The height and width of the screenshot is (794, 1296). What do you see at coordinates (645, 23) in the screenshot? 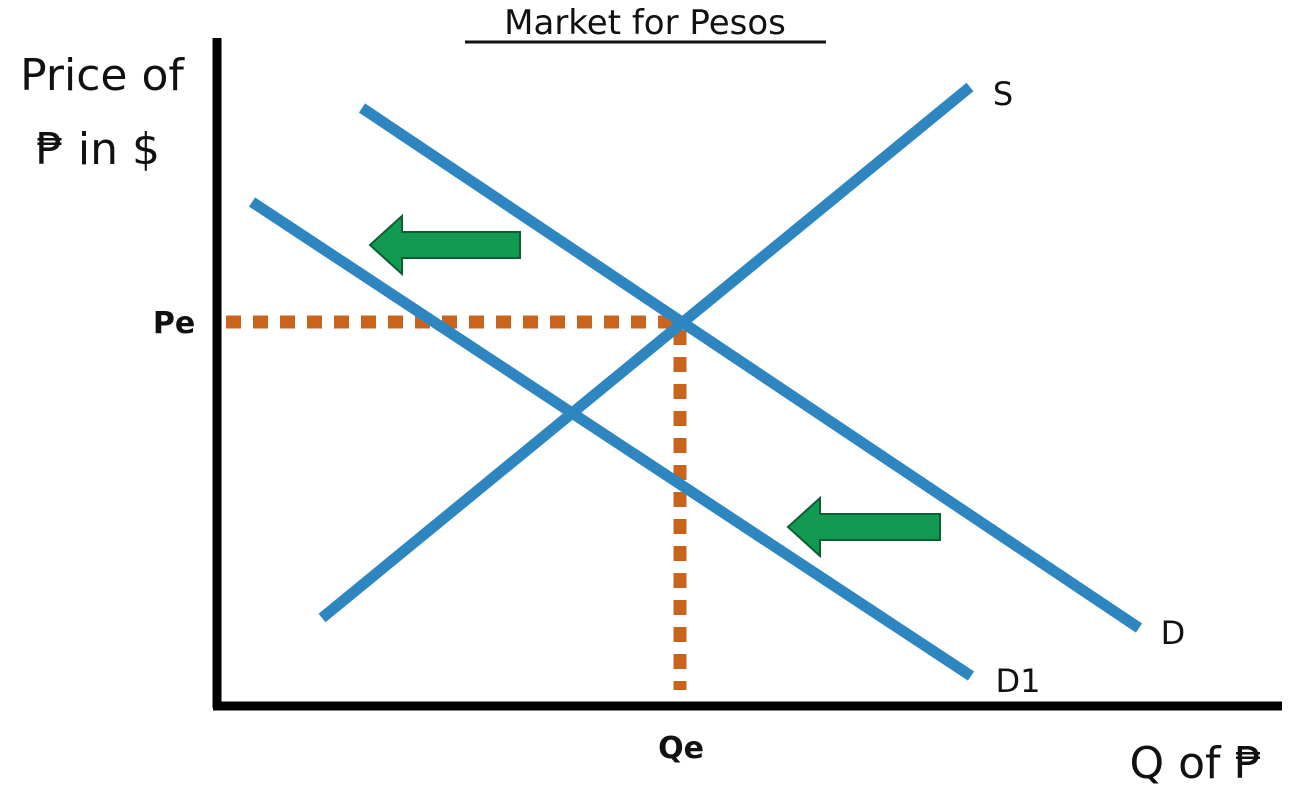
I see `diagram-title: Market for Pesos` at bounding box center [645, 23].